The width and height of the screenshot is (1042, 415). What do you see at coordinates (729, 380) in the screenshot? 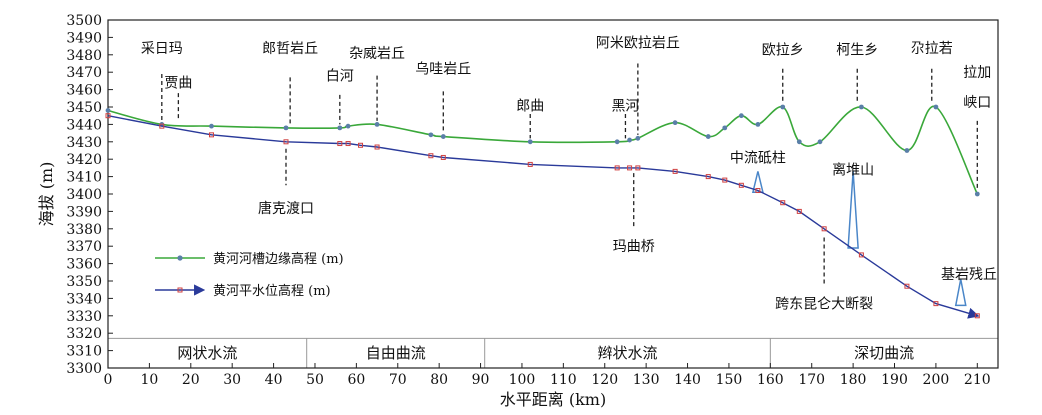
I see `x-tick-label: 150` at bounding box center [729, 380].